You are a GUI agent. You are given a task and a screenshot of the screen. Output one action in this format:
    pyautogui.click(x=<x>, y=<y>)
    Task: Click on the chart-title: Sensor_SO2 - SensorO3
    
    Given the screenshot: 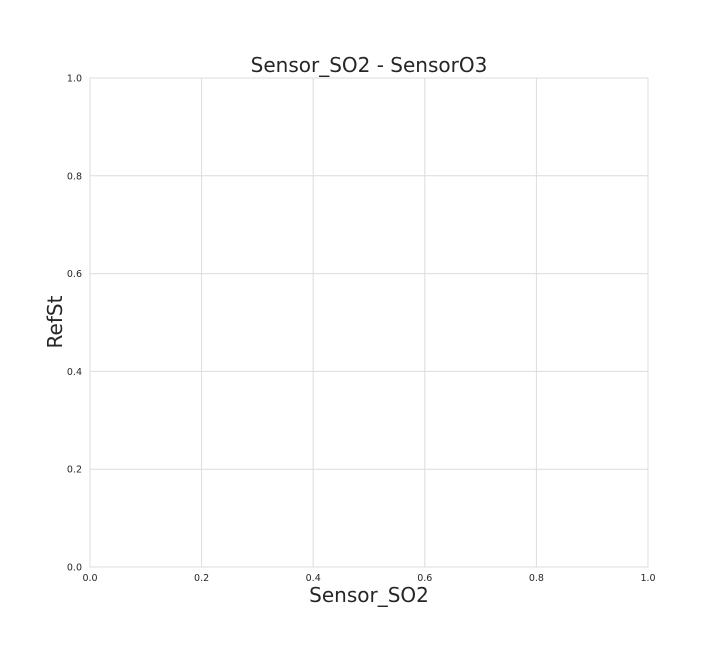 What is the action you would take?
    pyautogui.click(x=369, y=65)
    